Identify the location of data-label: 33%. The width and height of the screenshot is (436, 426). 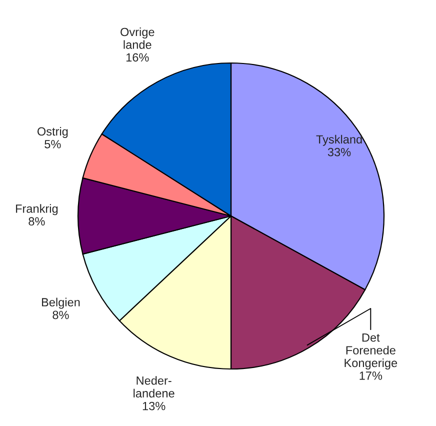
(339, 152).